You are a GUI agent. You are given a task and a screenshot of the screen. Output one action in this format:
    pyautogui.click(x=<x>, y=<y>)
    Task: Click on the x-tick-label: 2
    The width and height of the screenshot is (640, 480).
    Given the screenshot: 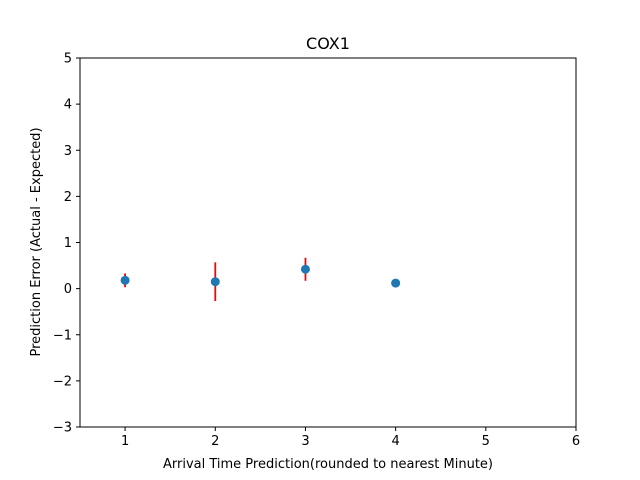 What is the action you would take?
    pyautogui.click(x=215, y=441)
    